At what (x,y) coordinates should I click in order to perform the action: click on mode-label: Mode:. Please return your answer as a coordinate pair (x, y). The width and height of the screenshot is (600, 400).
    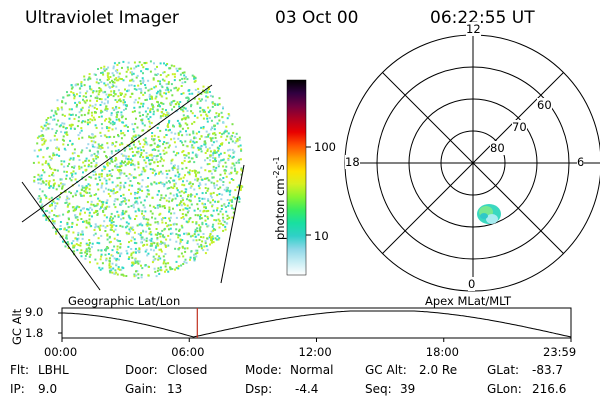
    Looking at the image, I should click on (263, 370).